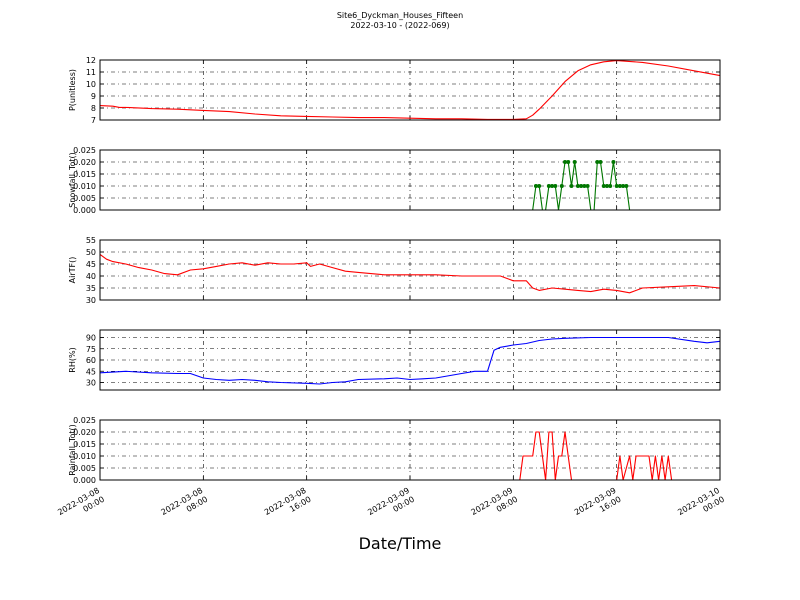 Image resolution: width=800 pixels, height=600 pixels. I want to click on y-tick-label: 12, so click(91, 60).